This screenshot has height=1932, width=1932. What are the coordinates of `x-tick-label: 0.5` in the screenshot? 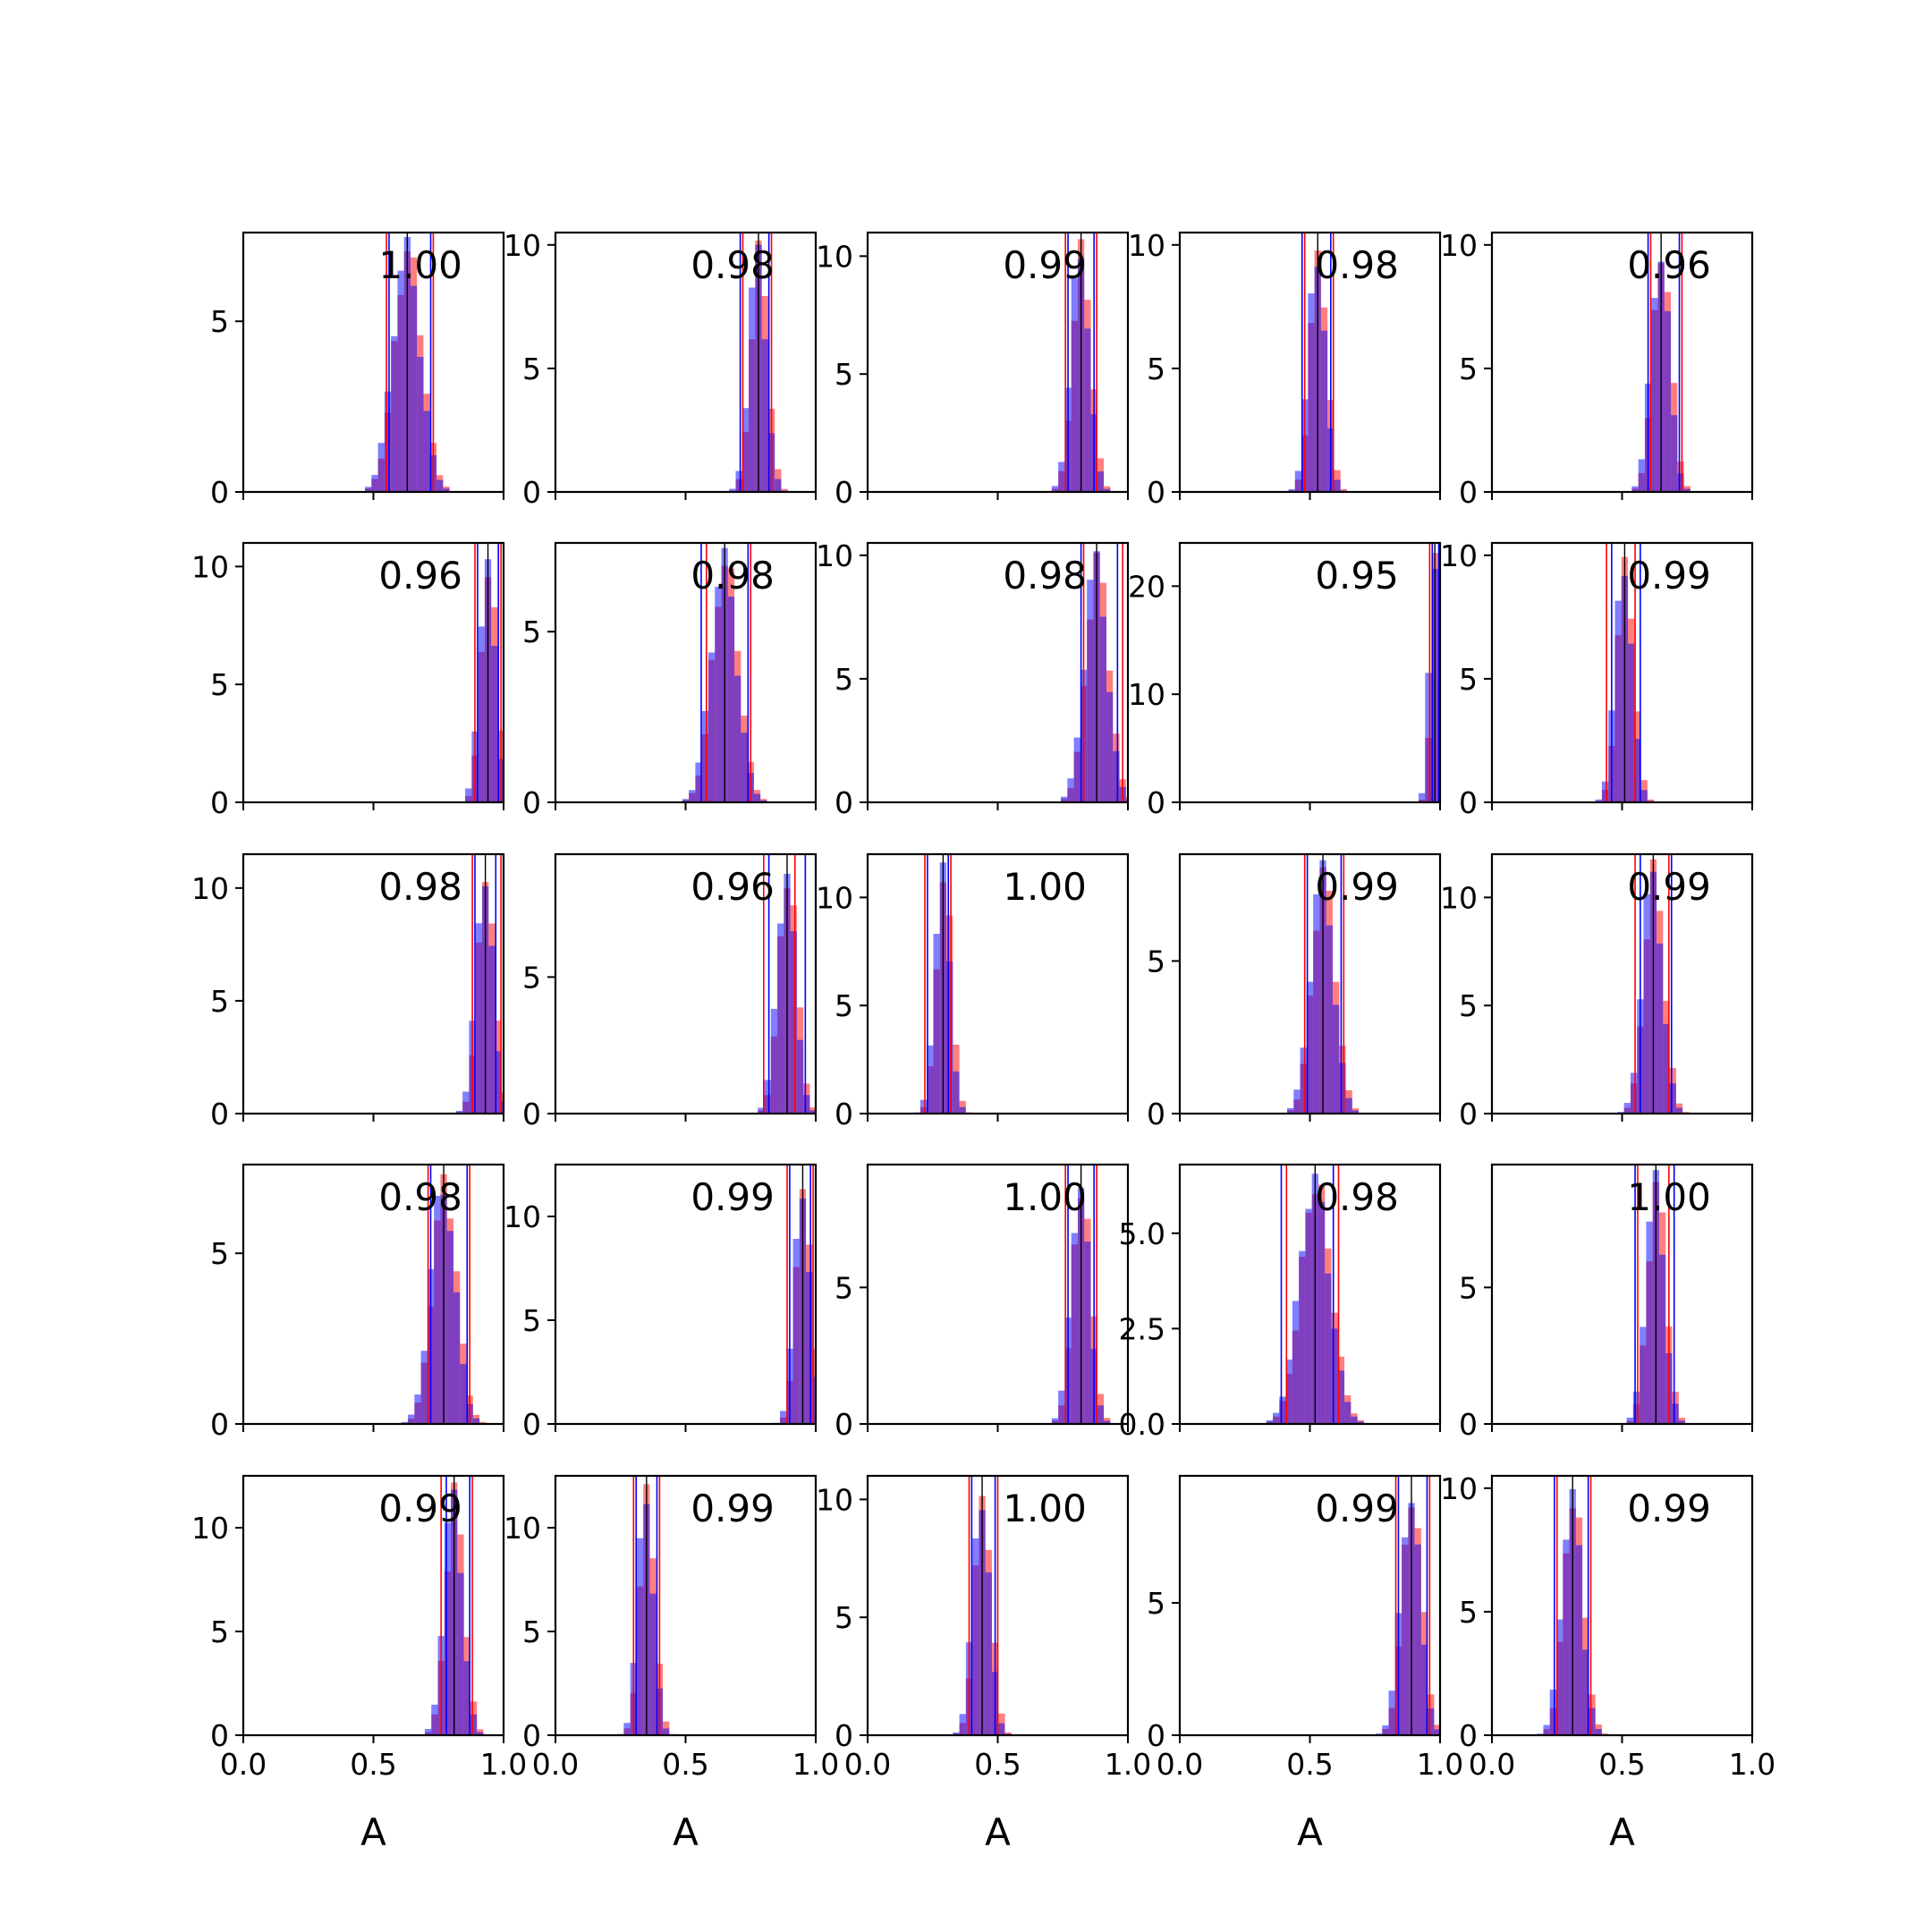 It's located at (373, 1764).